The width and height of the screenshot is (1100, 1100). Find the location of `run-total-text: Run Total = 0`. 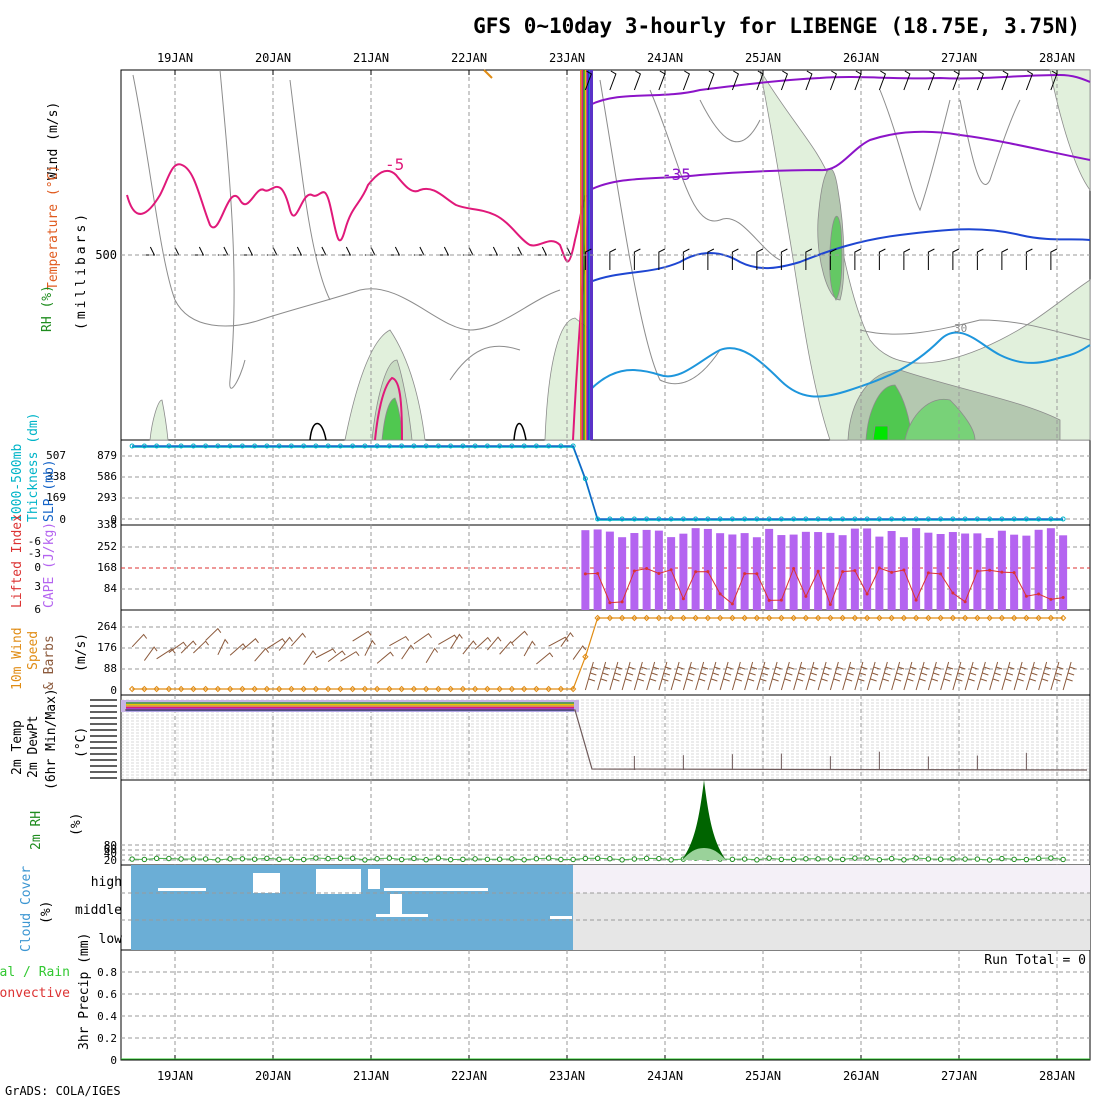

run-total-text: Run Total = 0 is located at coordinates (1035, 960).